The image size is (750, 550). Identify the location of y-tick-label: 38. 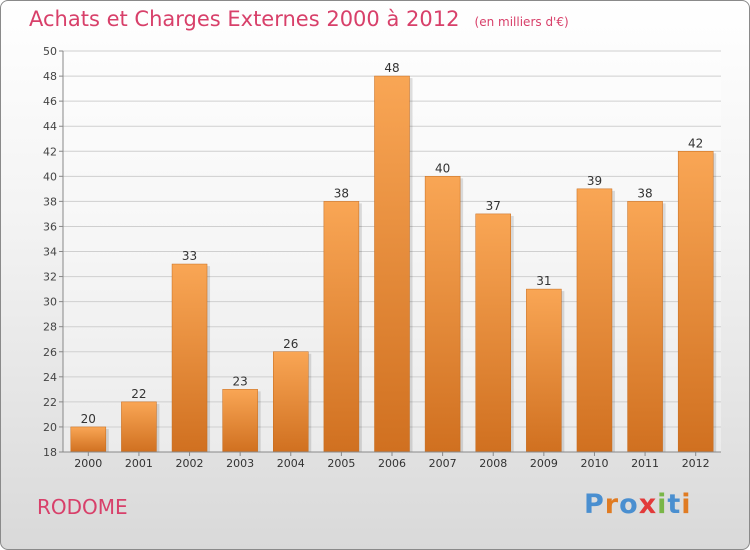
(50, 201).